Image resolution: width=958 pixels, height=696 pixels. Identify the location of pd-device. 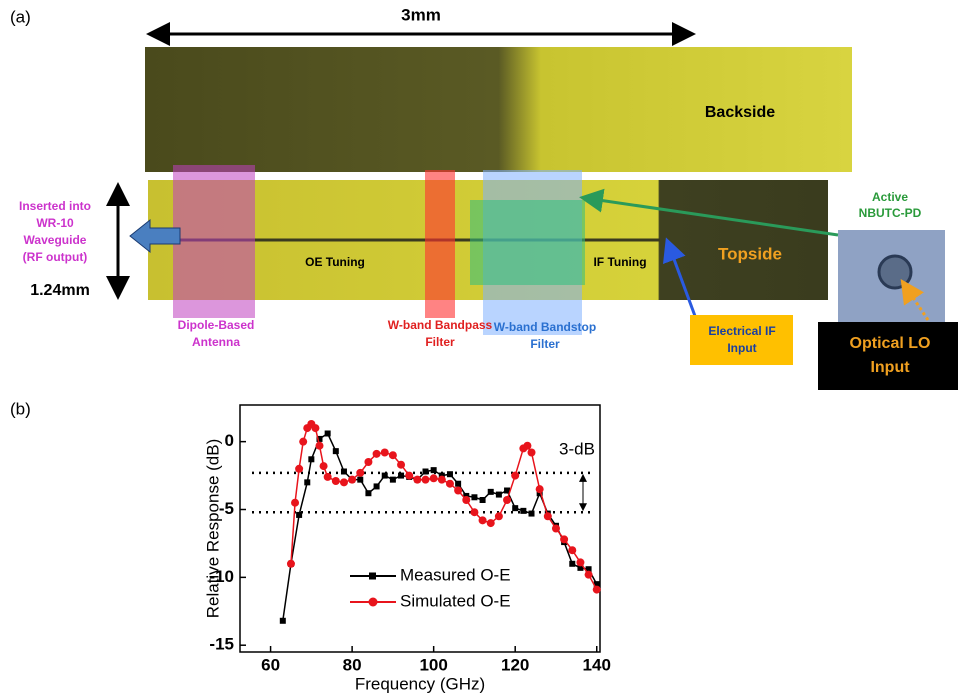
(895, 272).